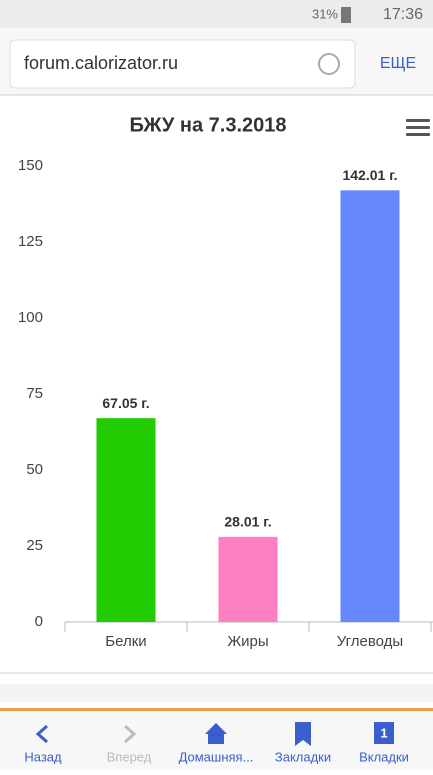  Describe the element at coordinates (346, 15) in the screenshot. I see `battery-icon` at that location.